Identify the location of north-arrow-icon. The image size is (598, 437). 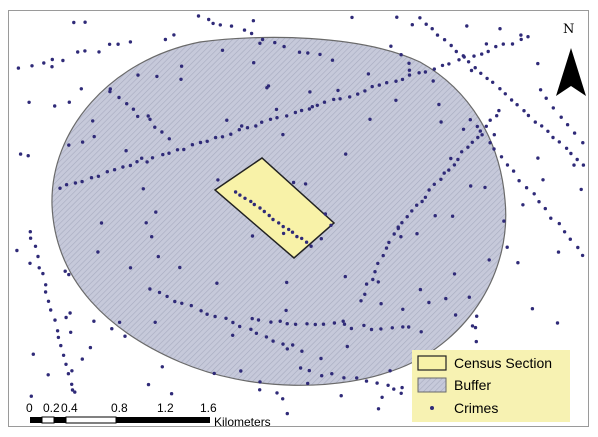
(571, 72).